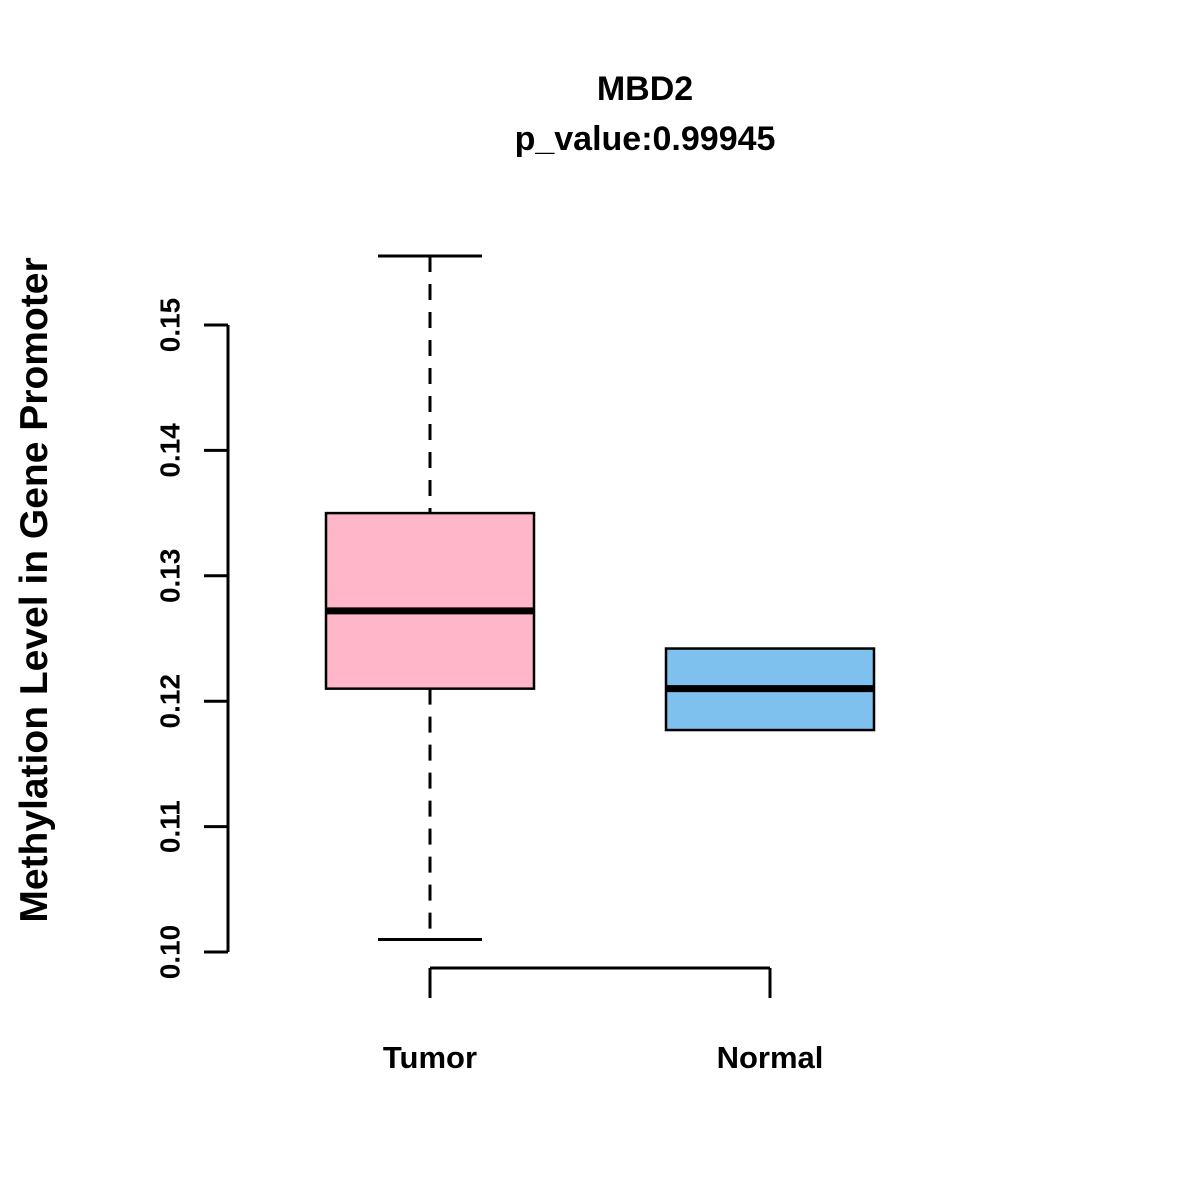 Image resolution: width=1200 pixels, height=1200 pixels. What do you see at coordinates (170, 701) in the screenshot?
I see `y-tick-label: 0.12` at bounding box center [170, 701].